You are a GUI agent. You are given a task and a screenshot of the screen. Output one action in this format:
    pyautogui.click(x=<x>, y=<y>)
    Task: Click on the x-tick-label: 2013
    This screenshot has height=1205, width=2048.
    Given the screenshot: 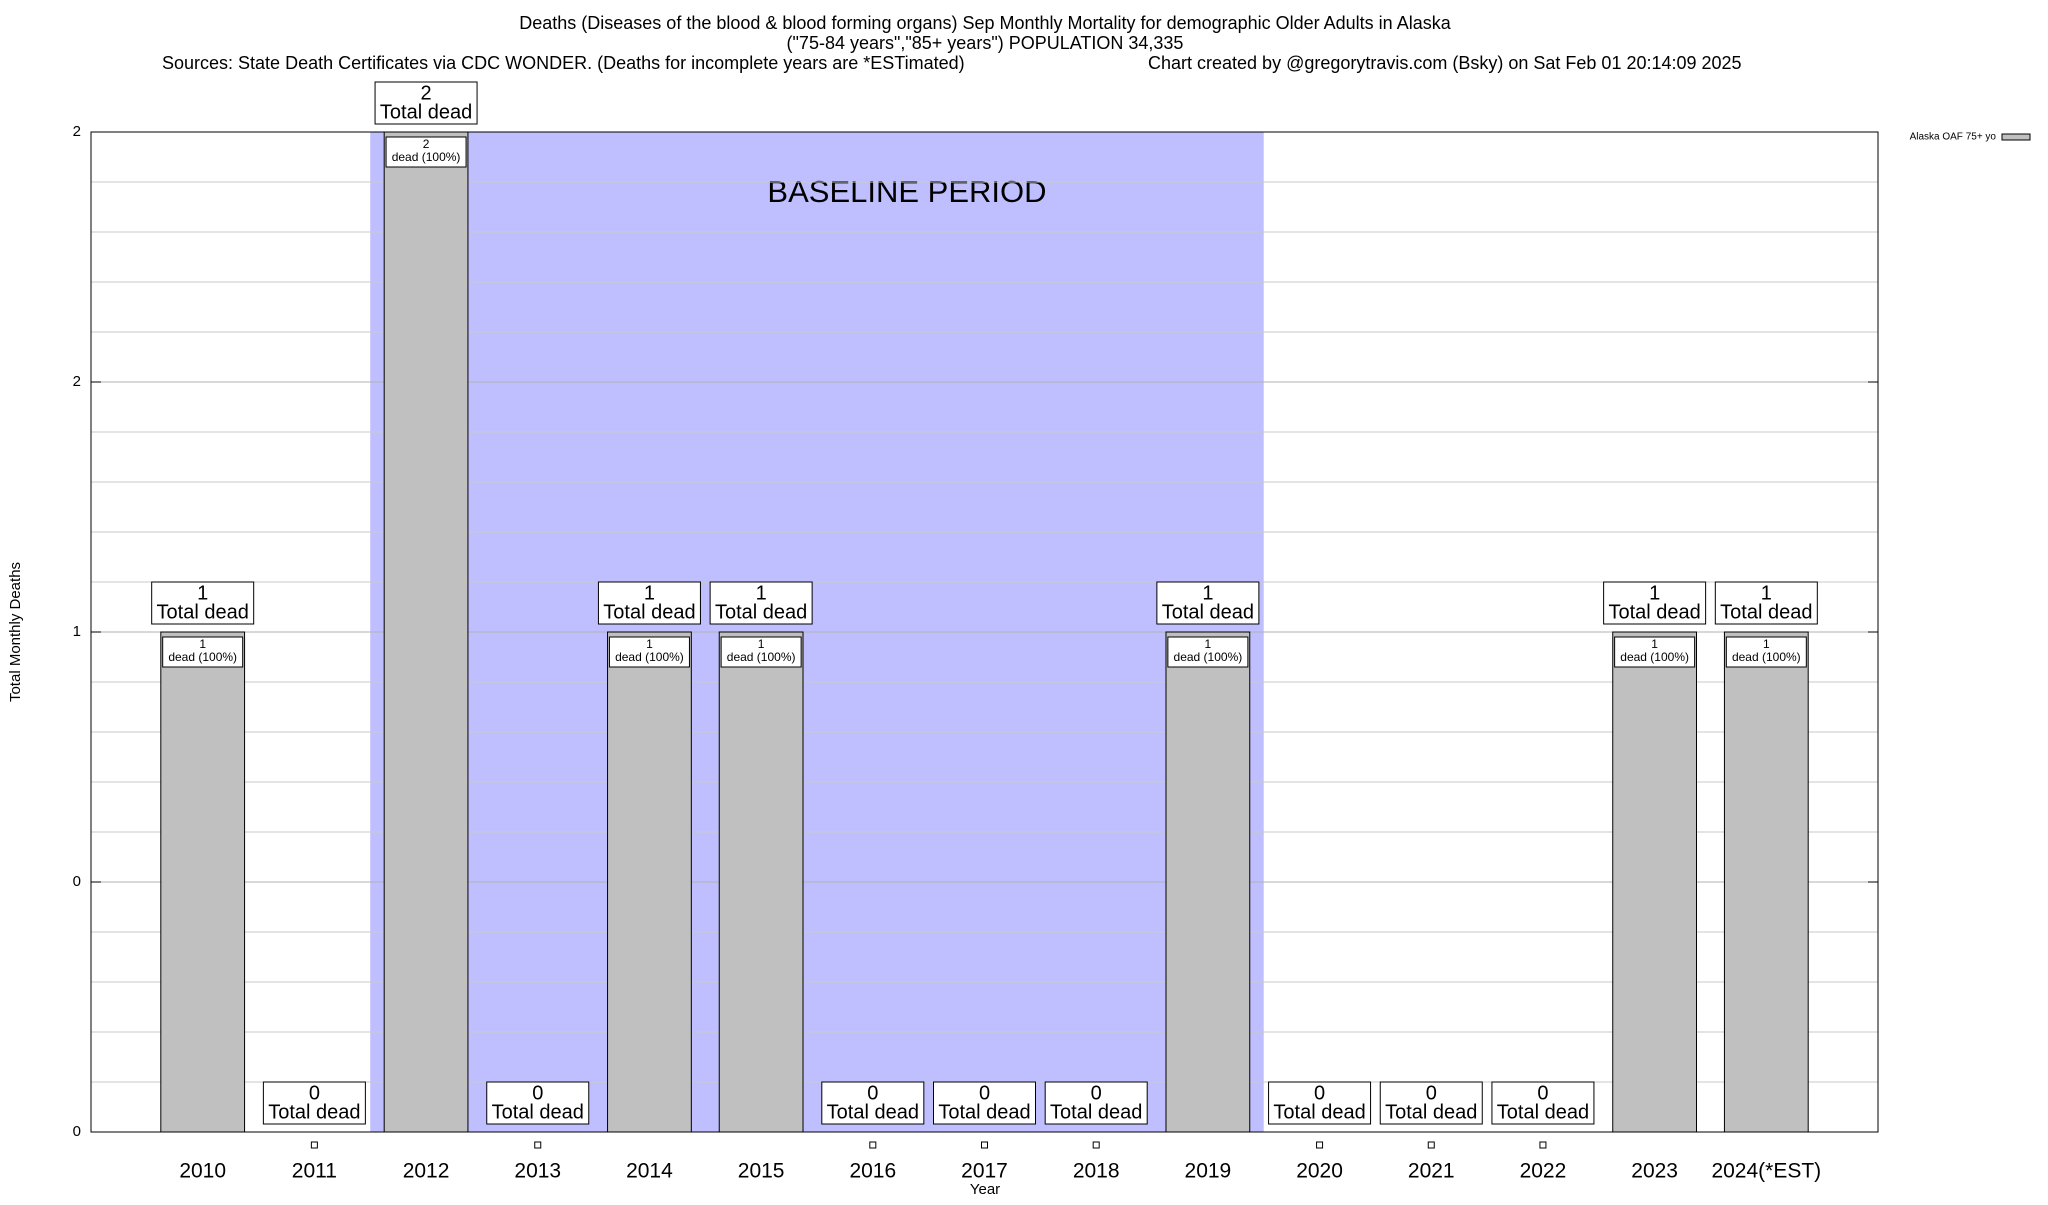 What is the action you would take?
    pyautogui.click(x=537, y=1171)
    